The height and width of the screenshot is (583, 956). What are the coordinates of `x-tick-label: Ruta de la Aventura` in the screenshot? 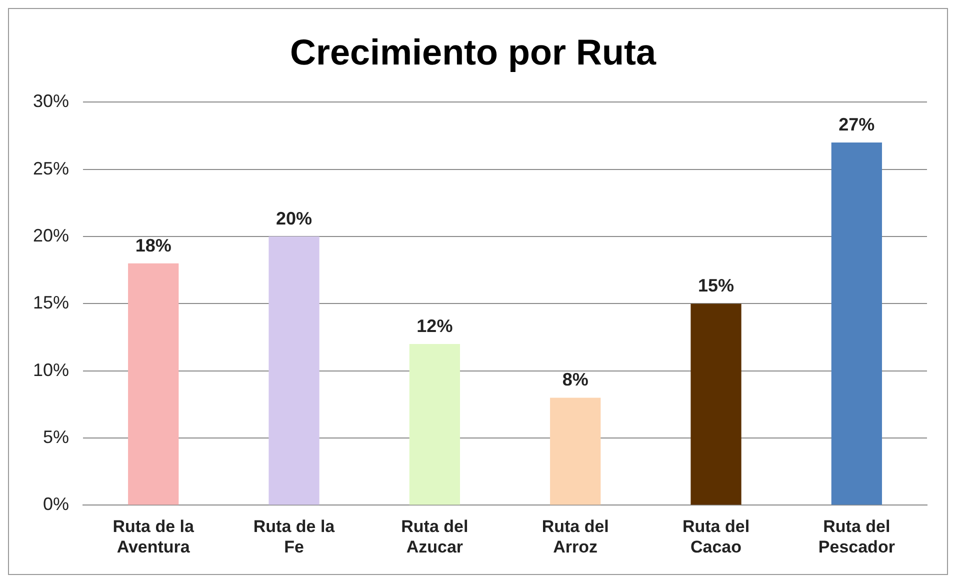 It's located at (153, 536).